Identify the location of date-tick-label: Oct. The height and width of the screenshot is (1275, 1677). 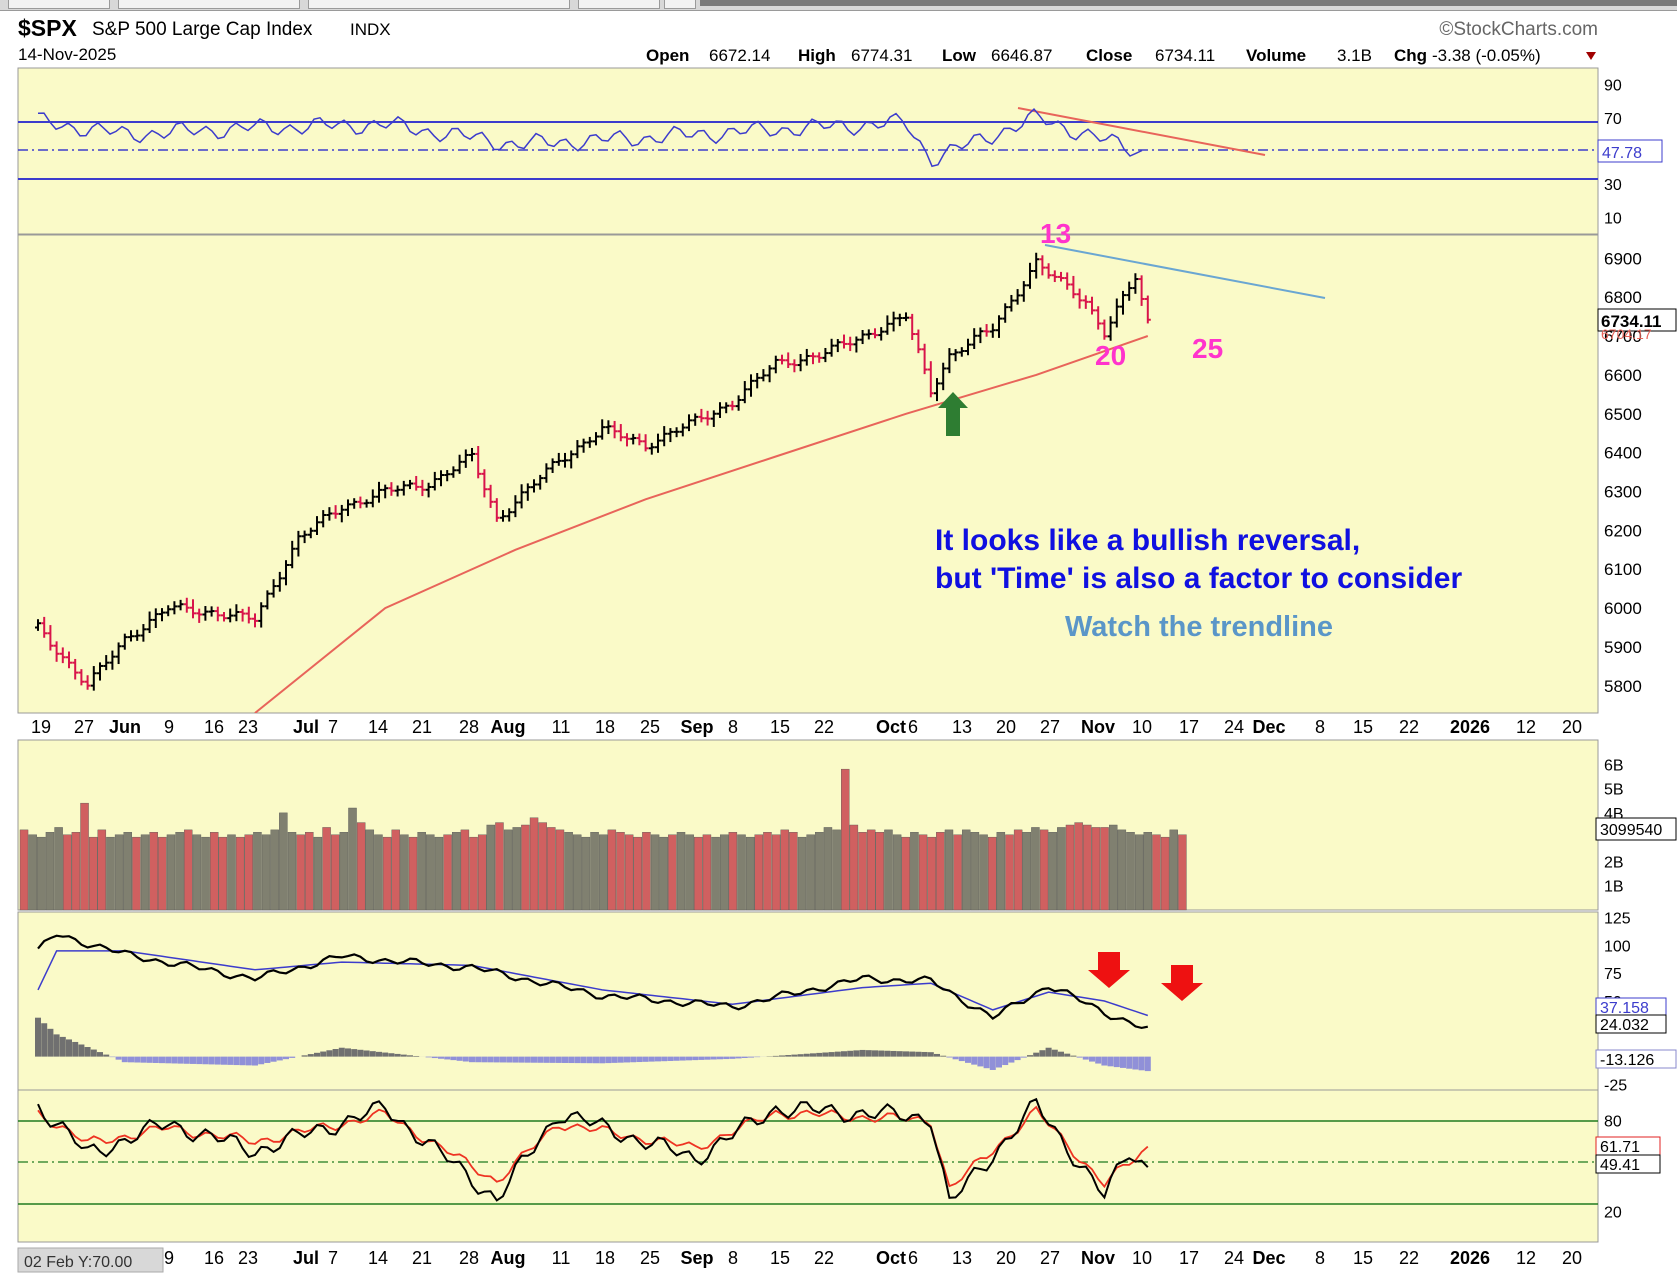
(891, 727).